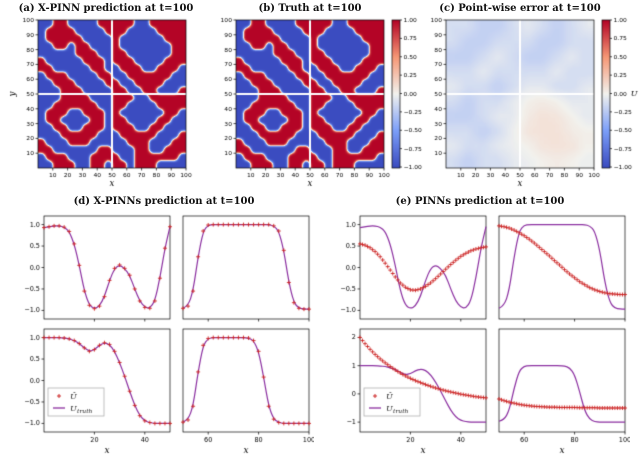 The image size is (640, 472). I want to click on heatmap-xpinn-prediction, so click(106, 105).